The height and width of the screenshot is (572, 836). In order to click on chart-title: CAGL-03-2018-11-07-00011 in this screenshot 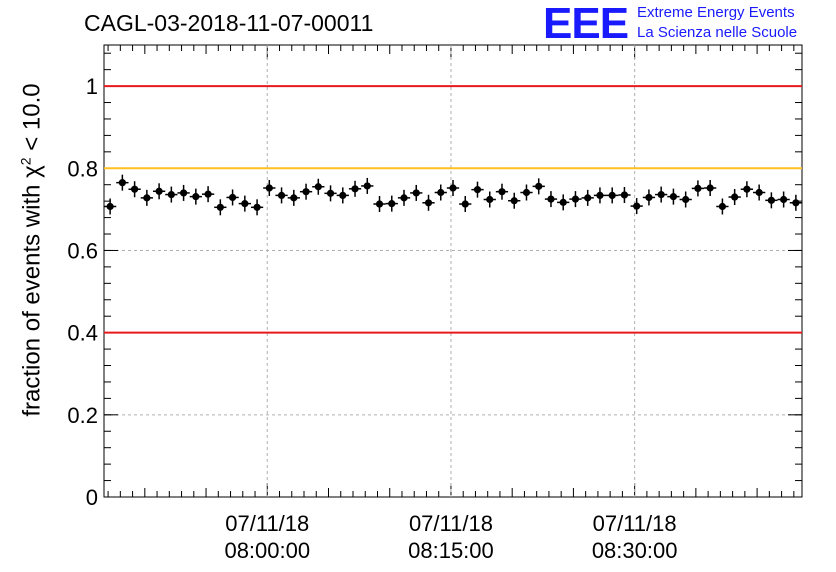, I will do `click(229, 23)`.